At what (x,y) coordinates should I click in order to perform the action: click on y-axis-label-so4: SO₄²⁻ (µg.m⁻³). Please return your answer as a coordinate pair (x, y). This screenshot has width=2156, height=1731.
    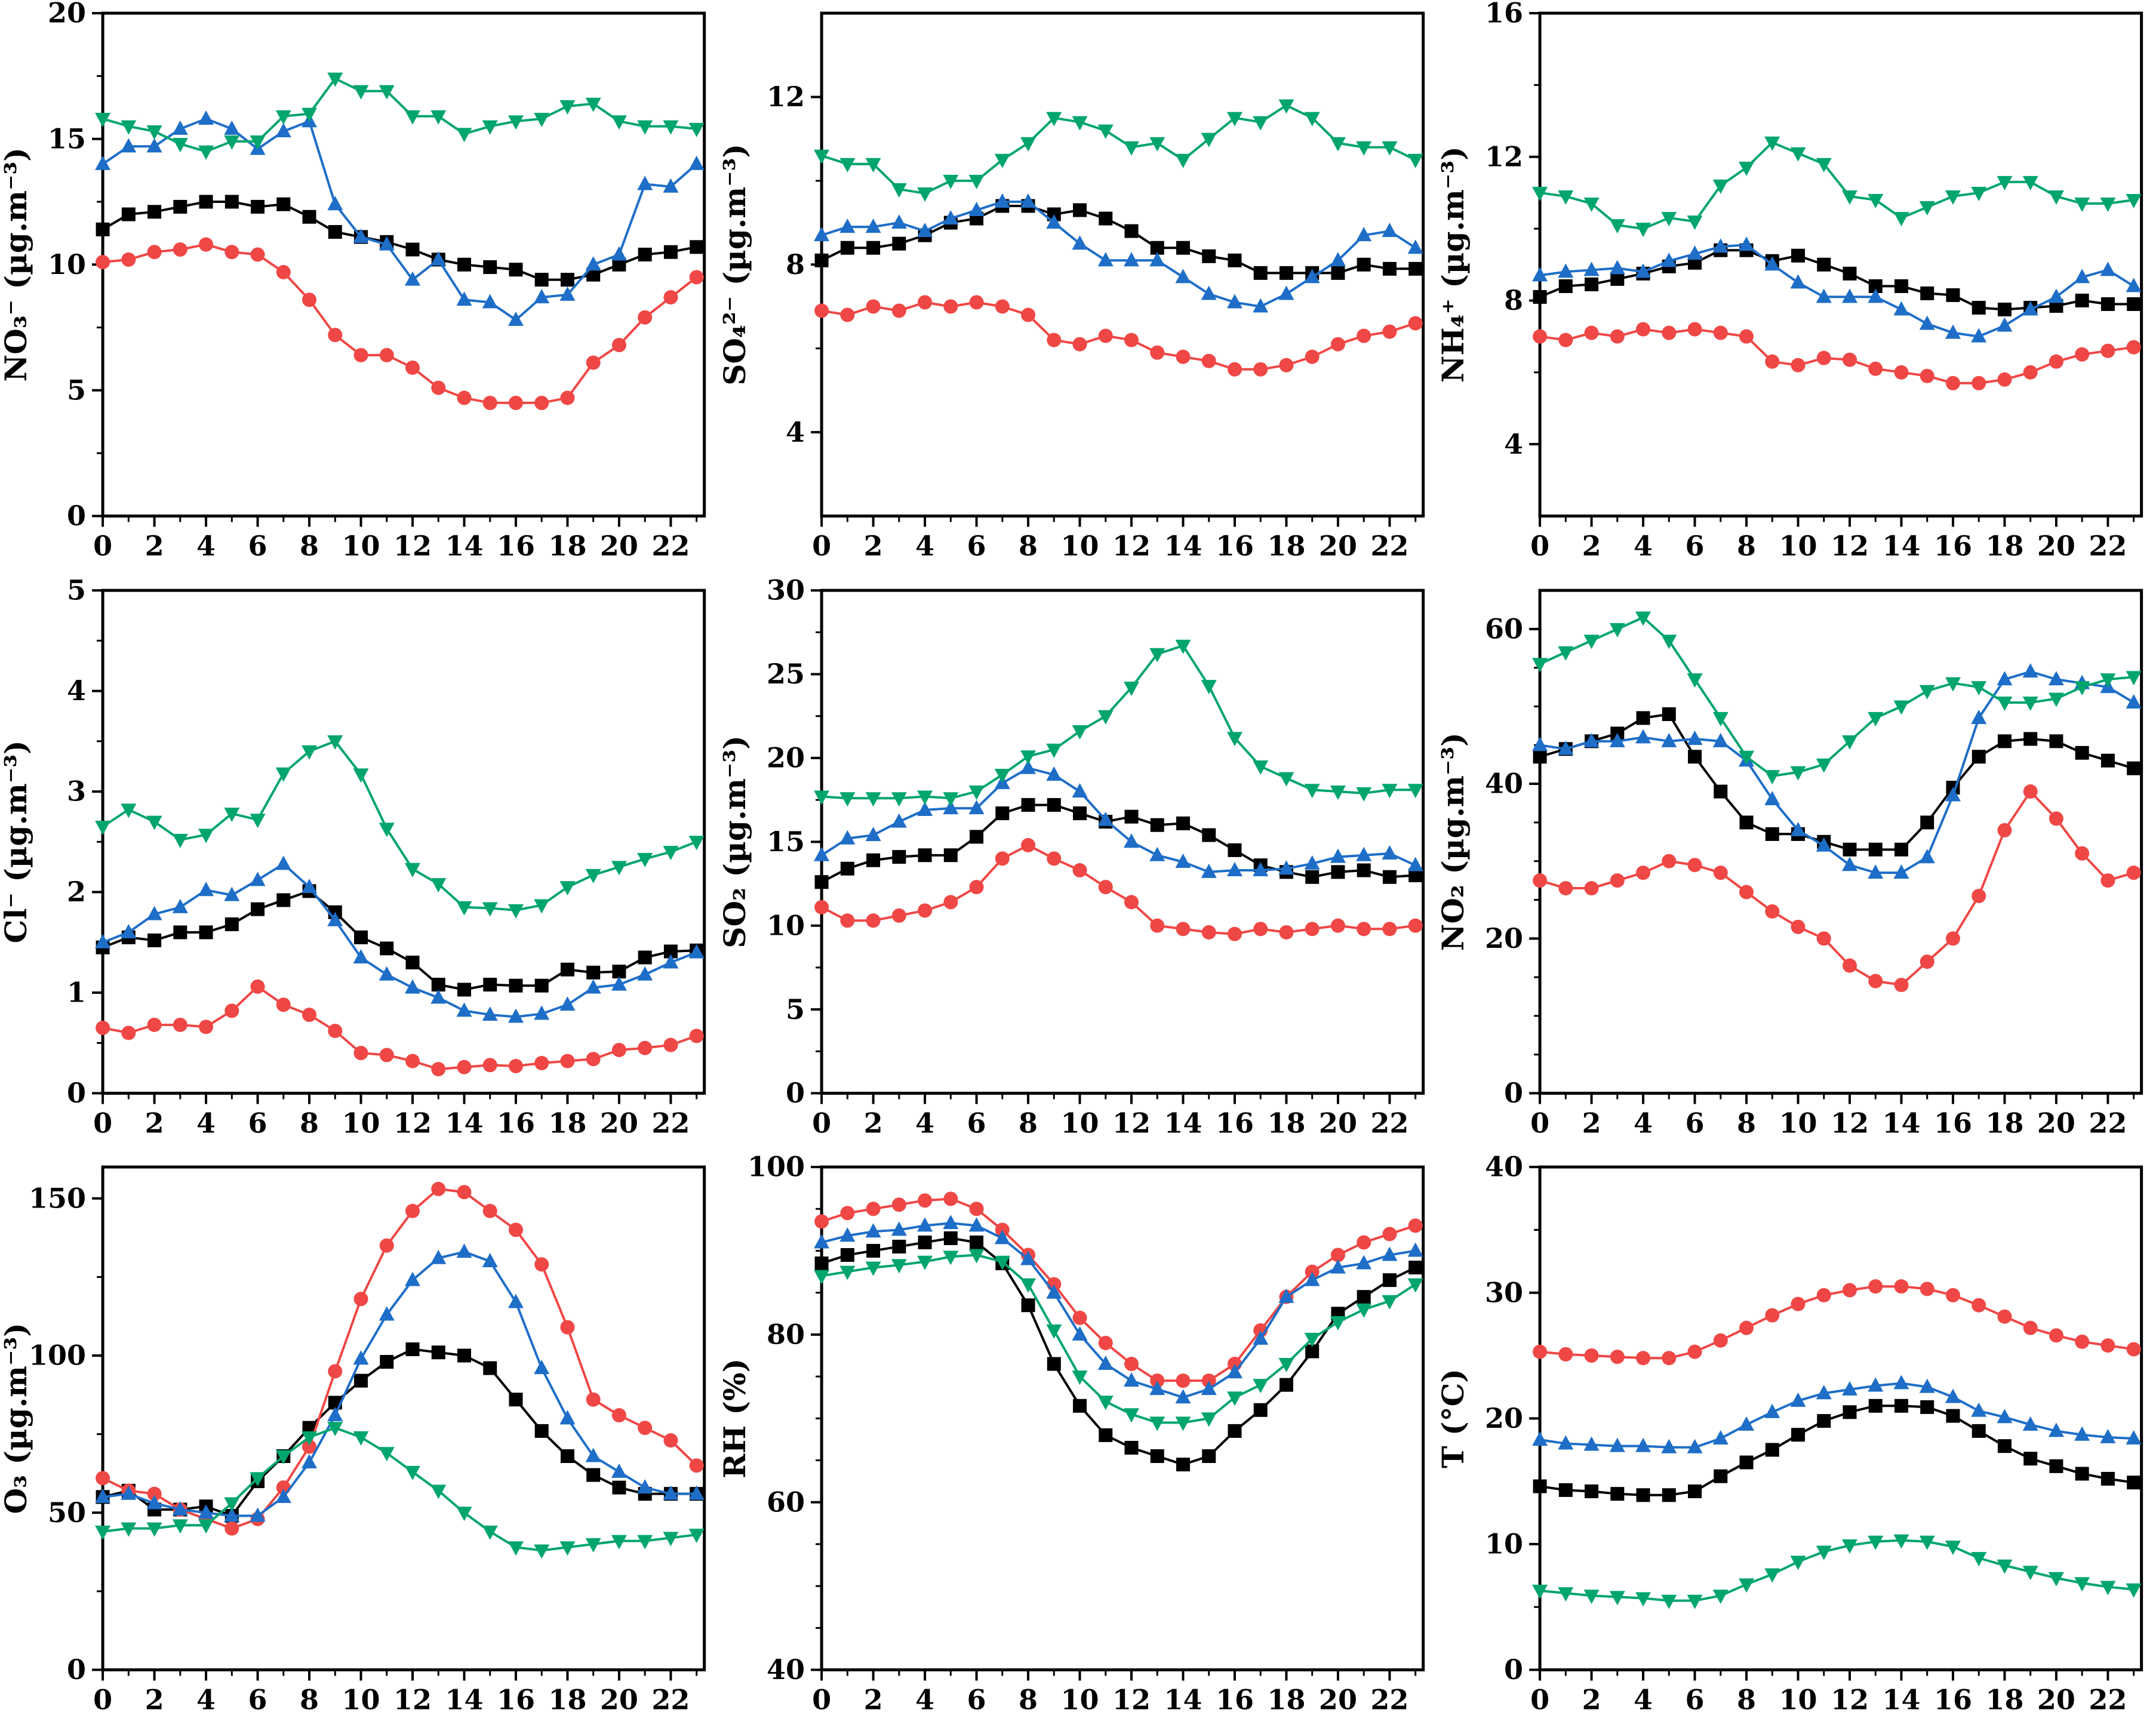
    Looking at the image, I should click on (735, 265).